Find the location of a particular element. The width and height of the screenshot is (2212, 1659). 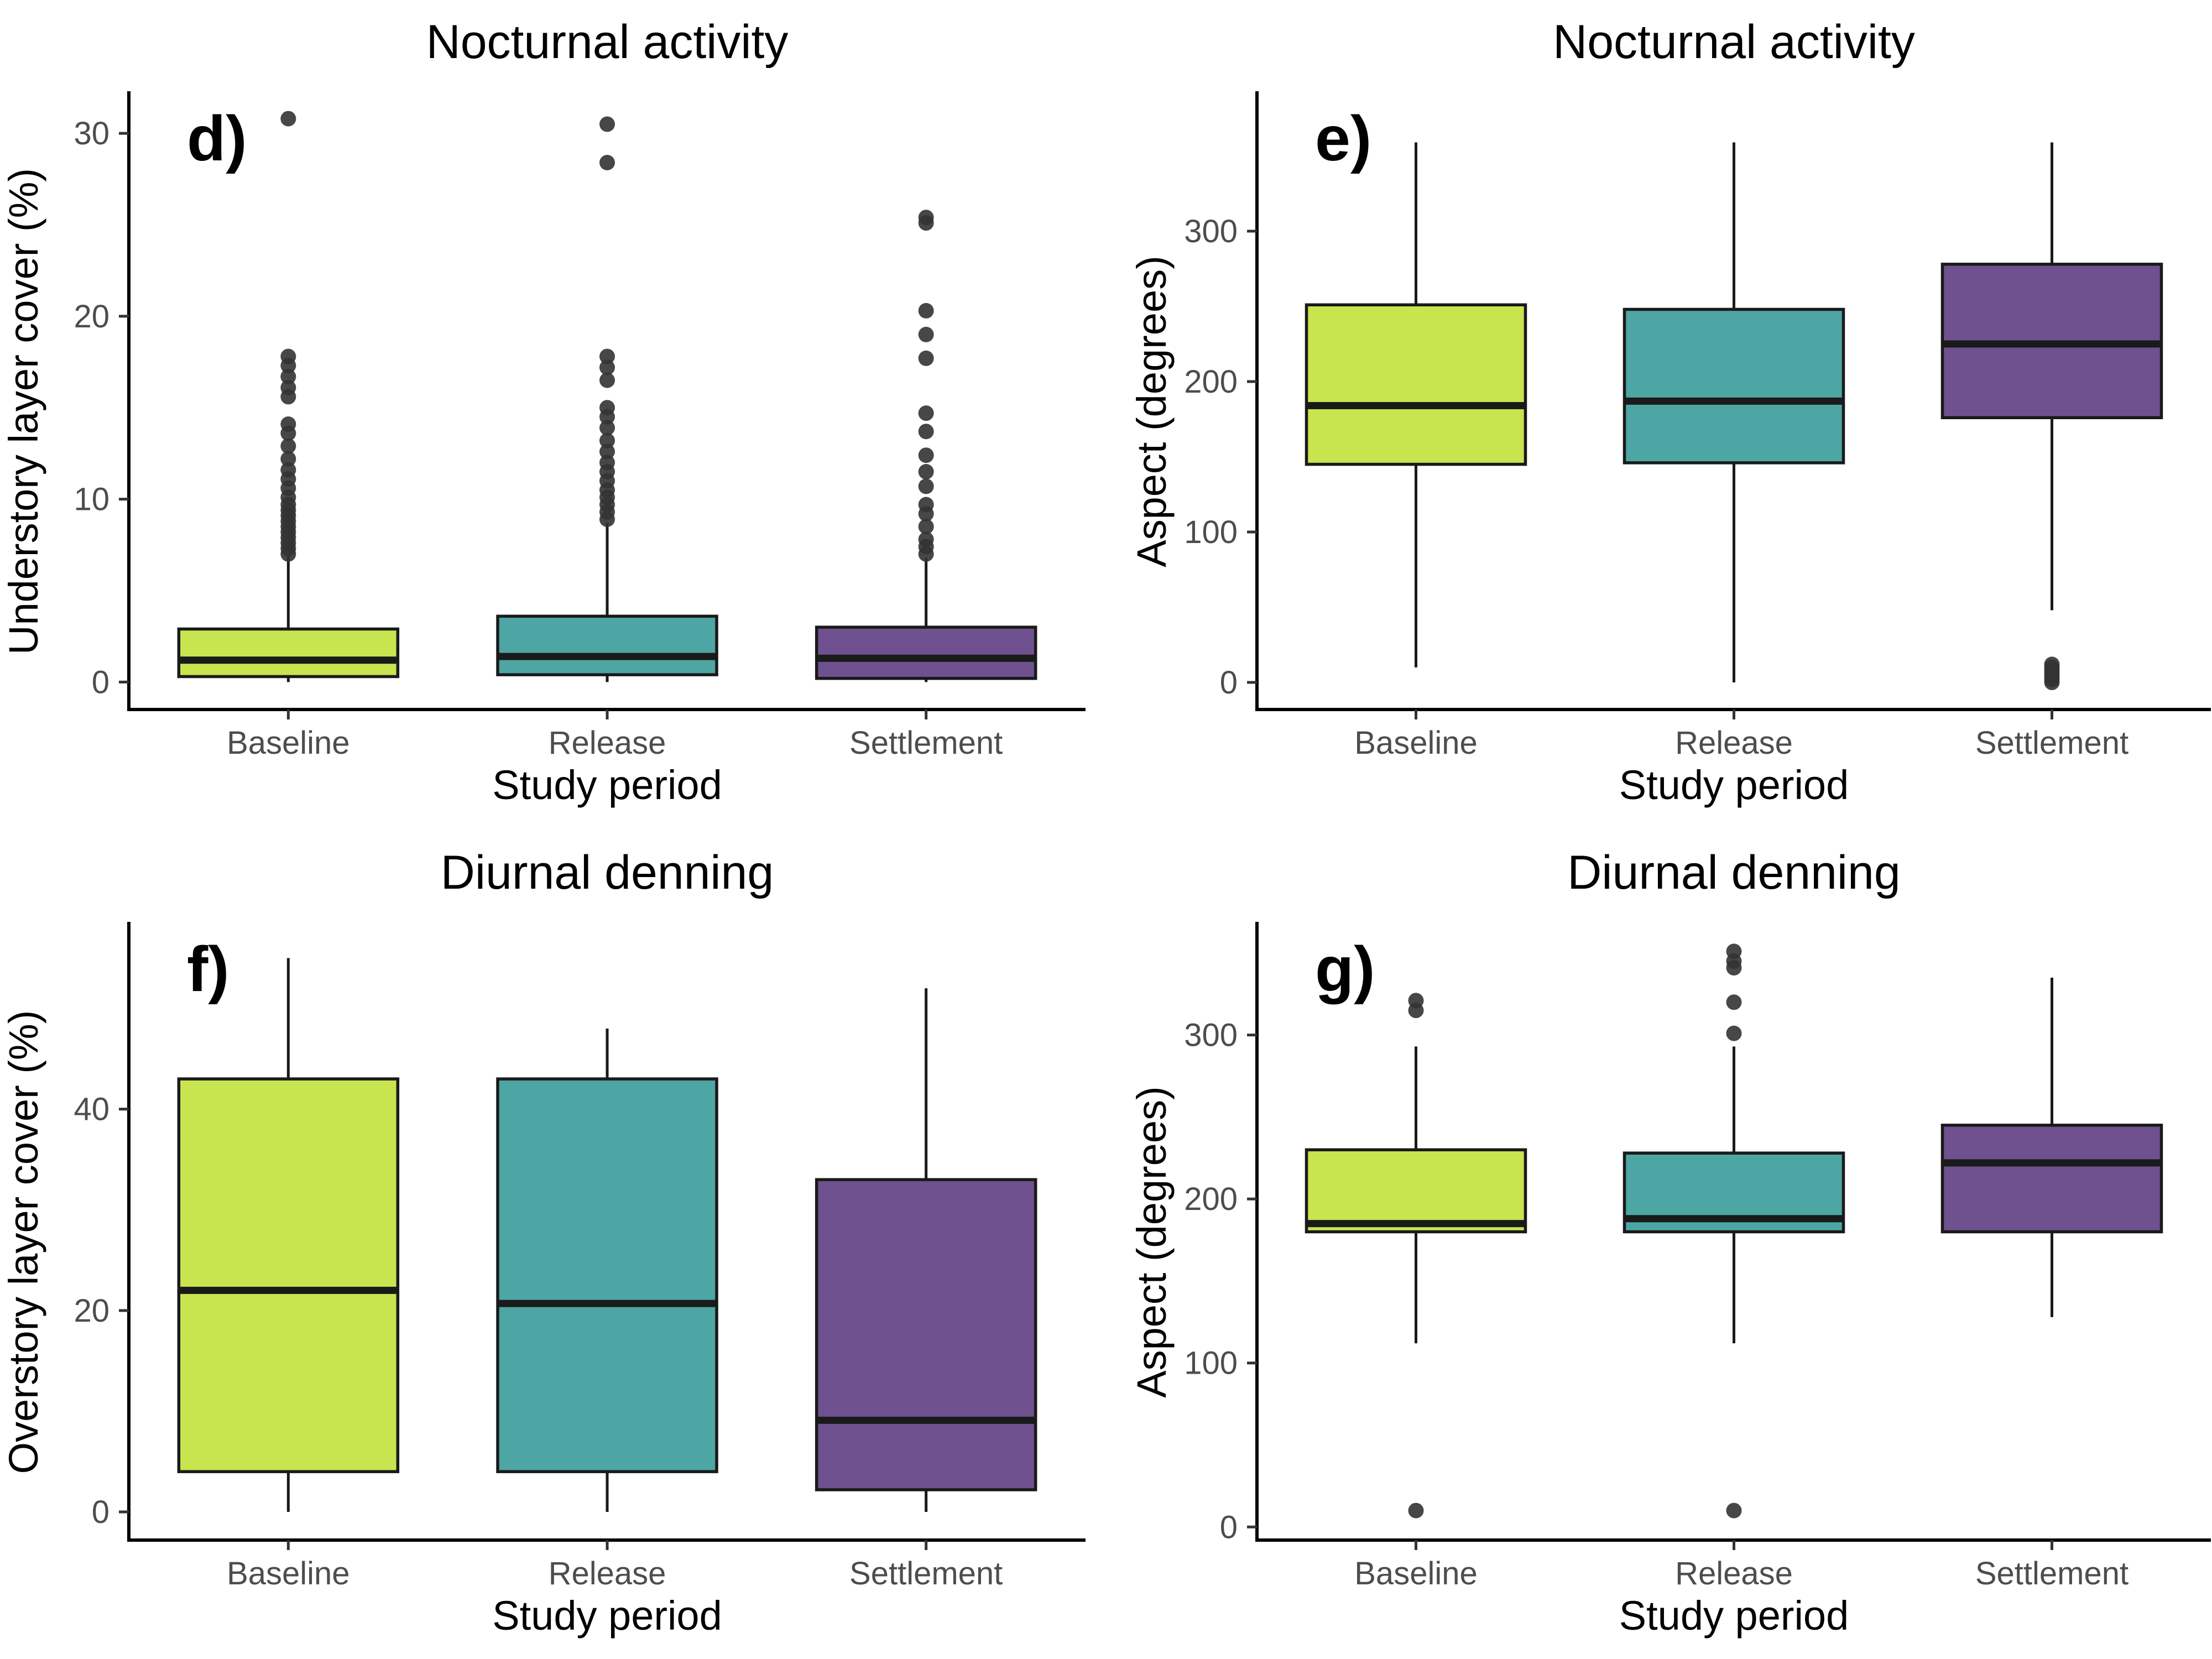

y-axis-title: Overstory layer cover (%) is located at coordinates (24, 1242).